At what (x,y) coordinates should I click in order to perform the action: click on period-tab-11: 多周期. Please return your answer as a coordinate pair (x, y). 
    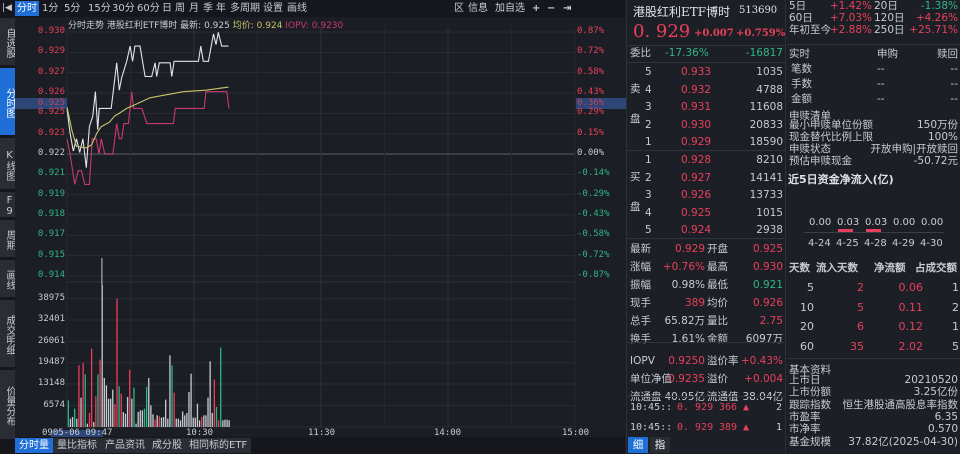
    Looking at the image, I should click on (245, 8).